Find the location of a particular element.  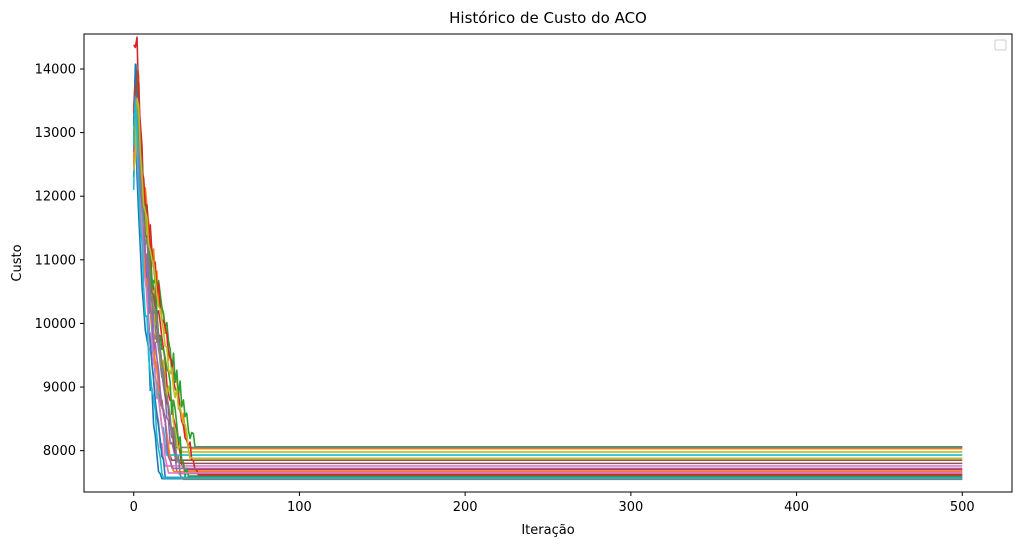

x-tick-label: 100 is located at coordinates (299, 507).